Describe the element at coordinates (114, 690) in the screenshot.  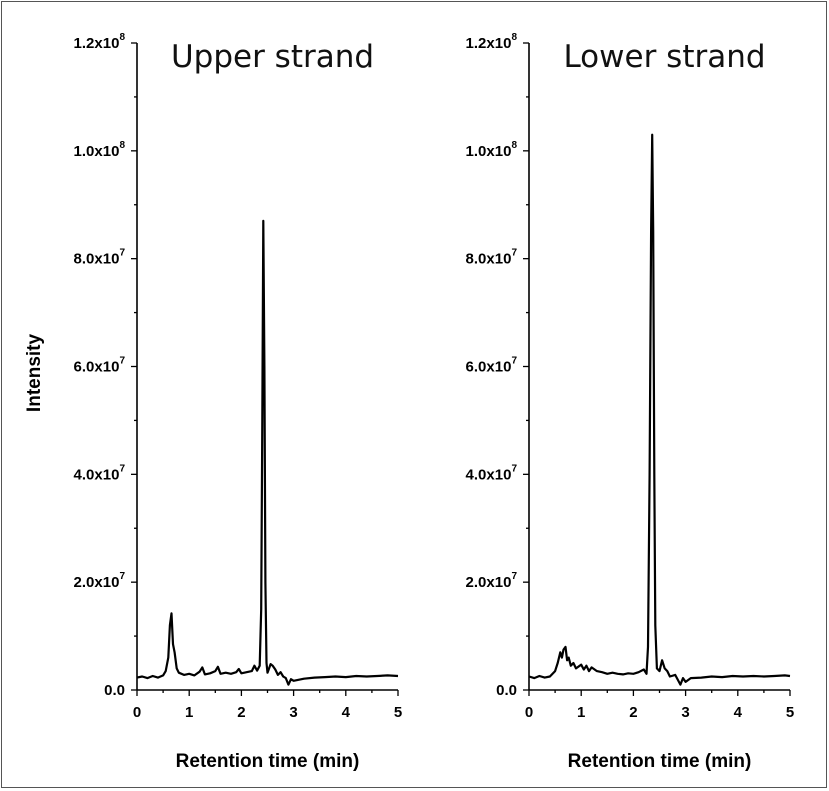
I see `panel-1-y-tick-label: 0.0` at that location.